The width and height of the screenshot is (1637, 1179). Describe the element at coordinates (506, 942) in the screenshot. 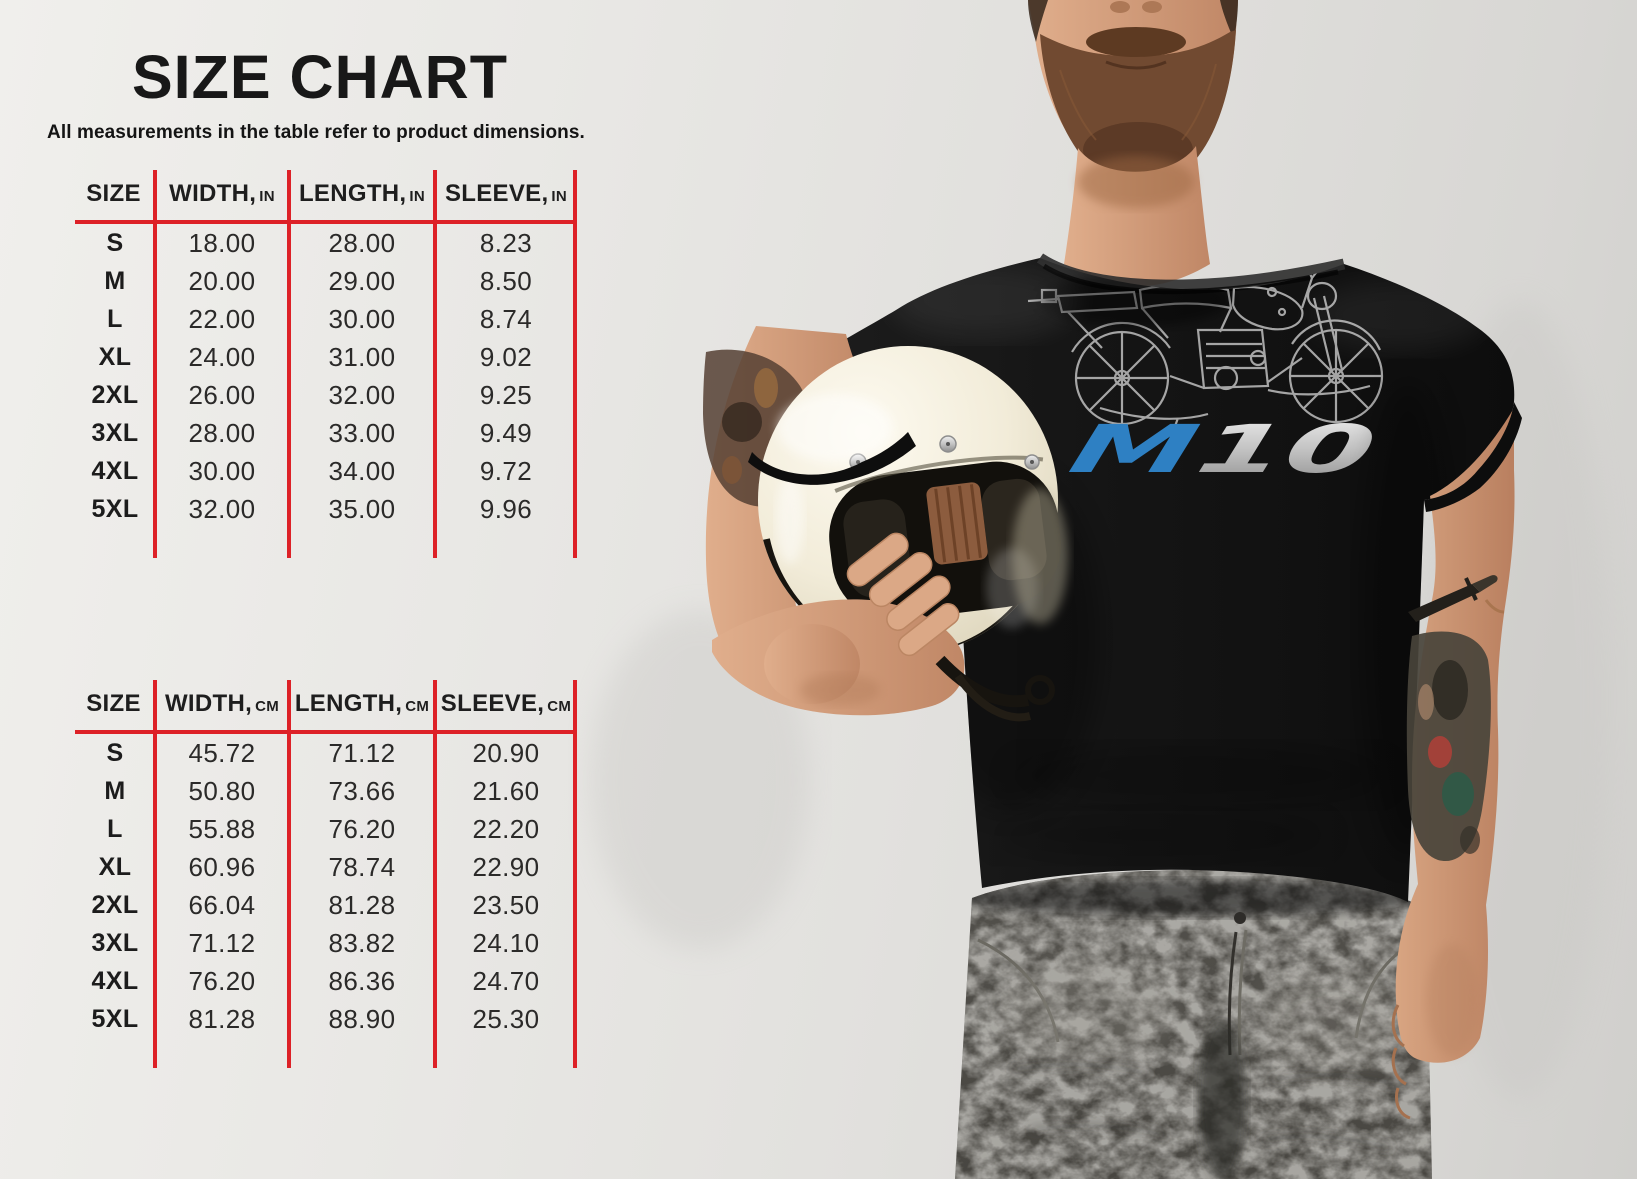

I see `sleeve-value: 24.10` at that location.